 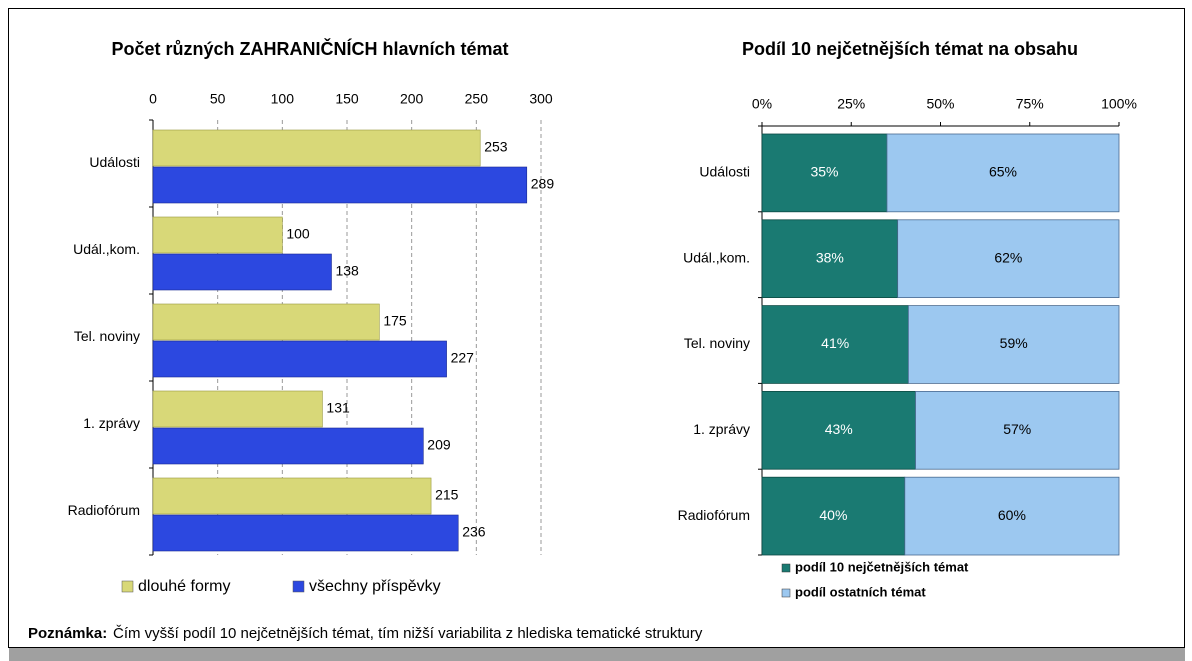 I want to click on value-label: 236, so click(x=474, y=532).